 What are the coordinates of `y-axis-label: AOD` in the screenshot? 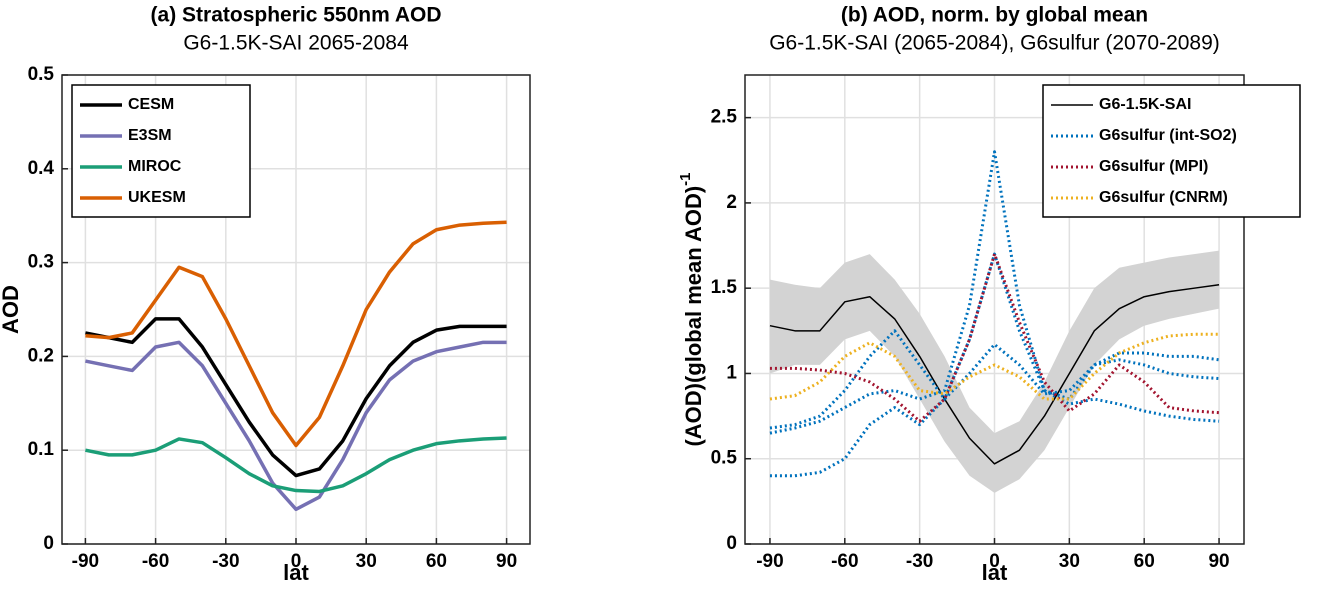 It's located at (11, 309).